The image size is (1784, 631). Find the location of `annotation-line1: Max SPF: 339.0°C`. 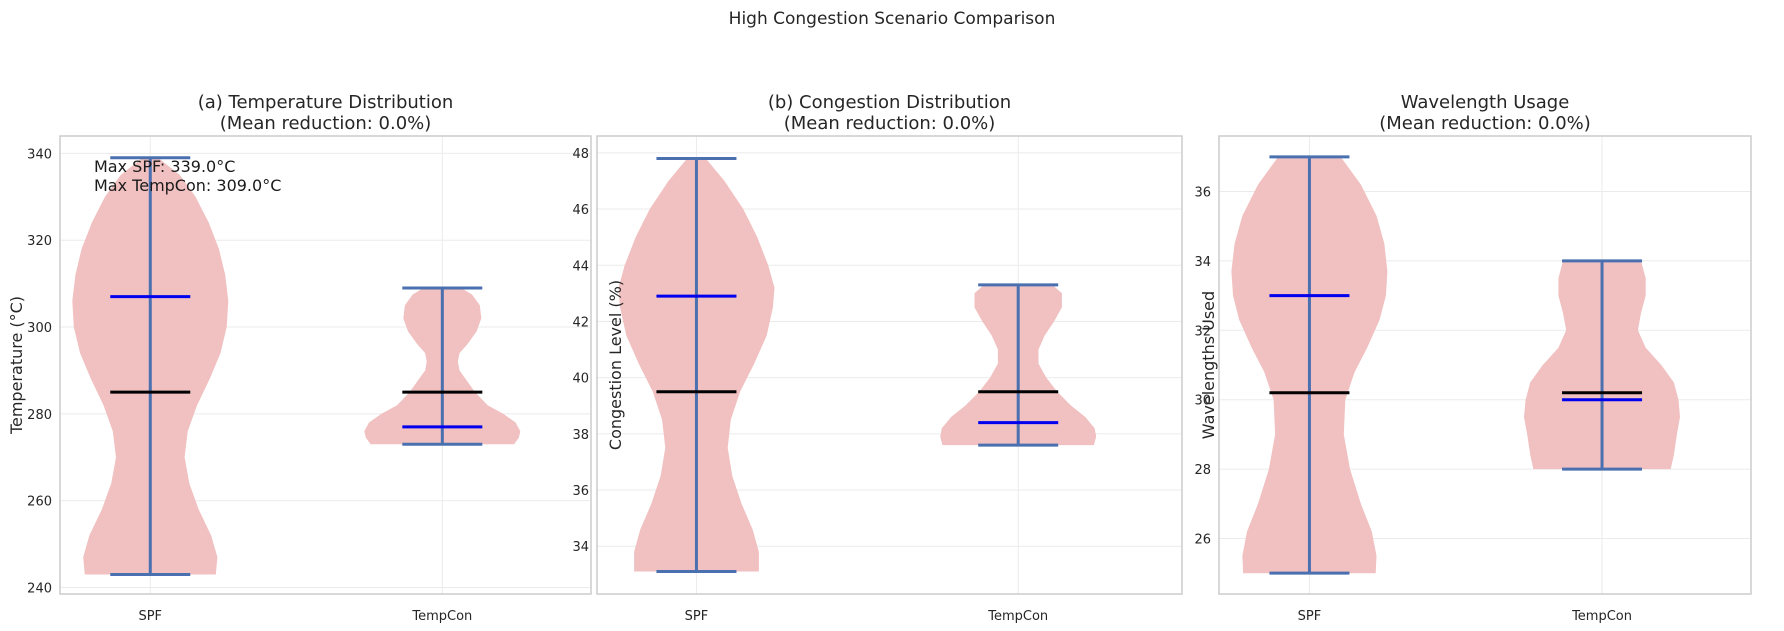

annotation-line1: Max SPF: 339.0°C is located at coordinates (164, 166).